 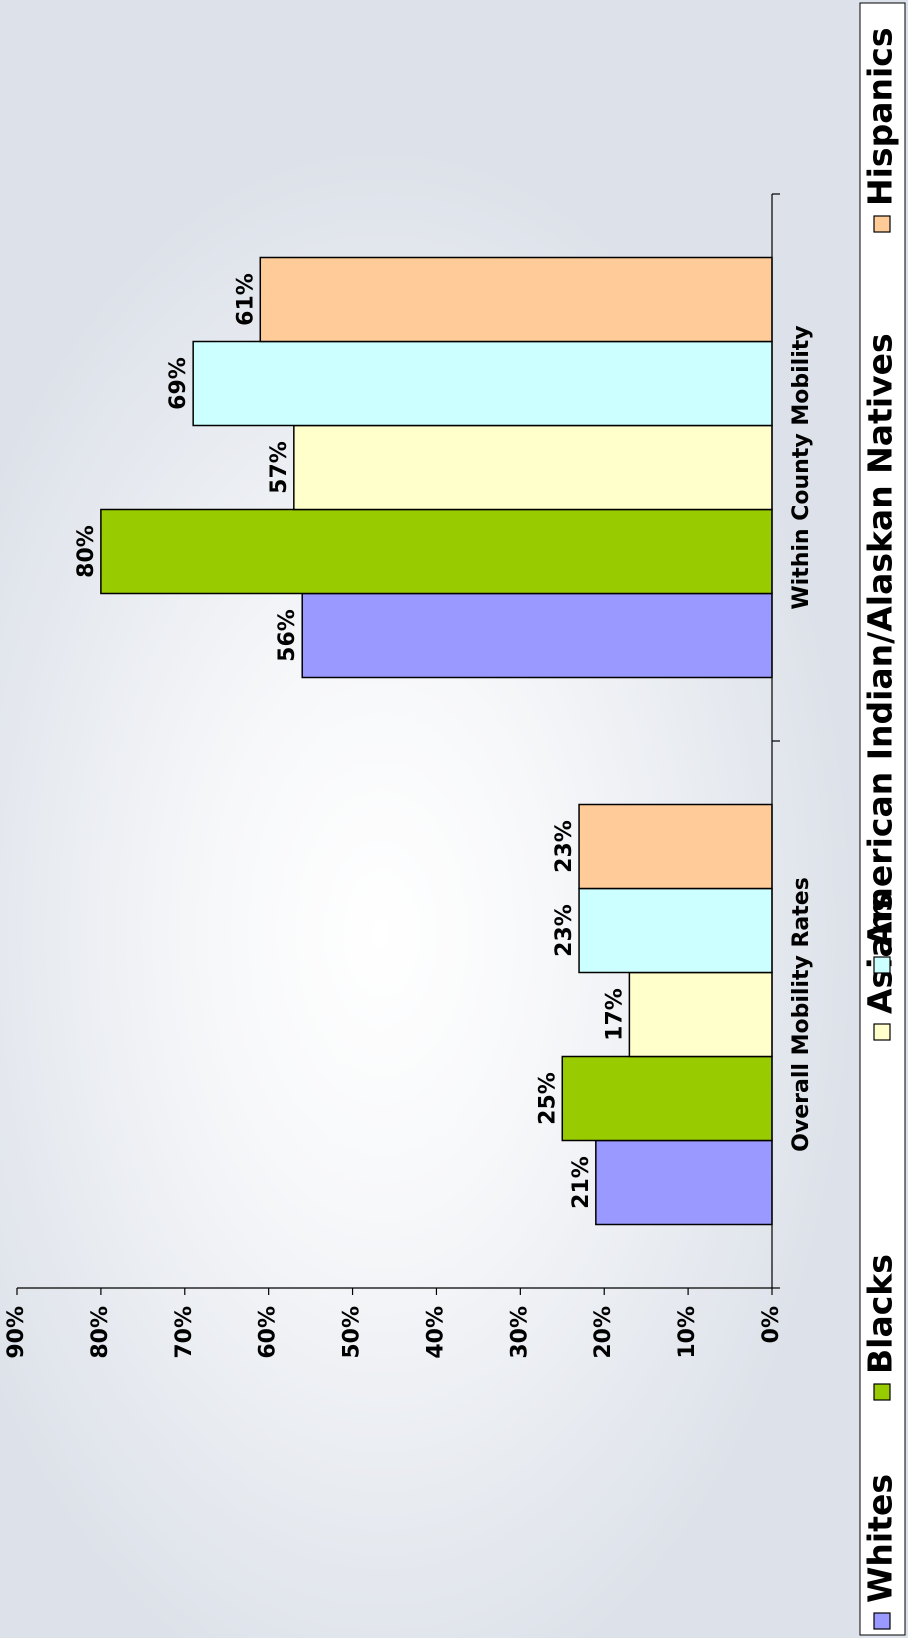 What do you see at coordinates (801, 1014) in the screenshot?
I see `category-label-overall-mobility-rates: Overall Mobility Rates` at bounding box center [801, 1014].